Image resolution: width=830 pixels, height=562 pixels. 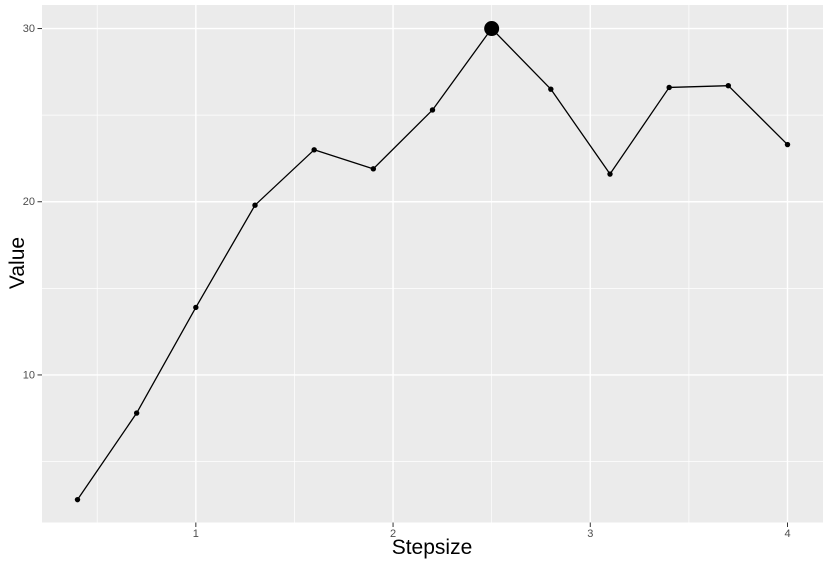 What do you see at coordinates (29, 202) in the screenshot?
I see `y-tick-label: 20` at bounding box center [29, 202].